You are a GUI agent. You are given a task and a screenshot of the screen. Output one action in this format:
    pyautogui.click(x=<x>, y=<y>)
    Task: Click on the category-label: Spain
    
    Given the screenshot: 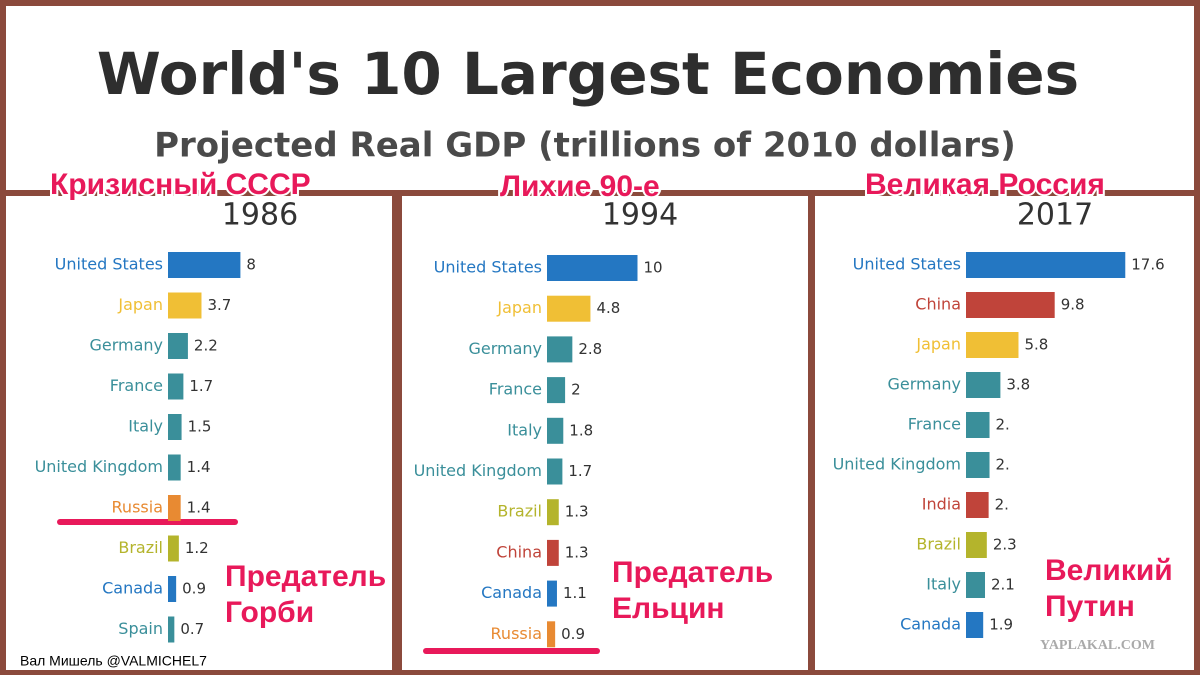 What is the action you would take?
    pyautogui.click(x=140, y=628)
    